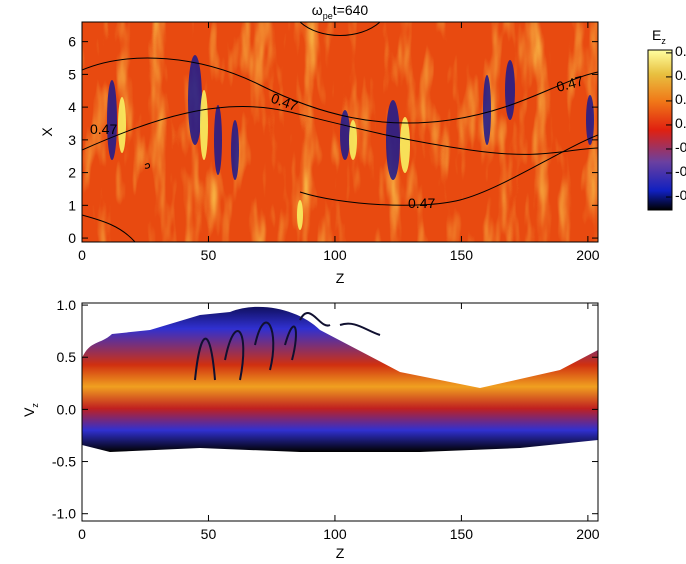 This screenshot has width=686, height=564. What do you see at coordinates (67, 357) in the screenshot?
I see `y-tick-label: 0.5` at bounding box center [67, 357].